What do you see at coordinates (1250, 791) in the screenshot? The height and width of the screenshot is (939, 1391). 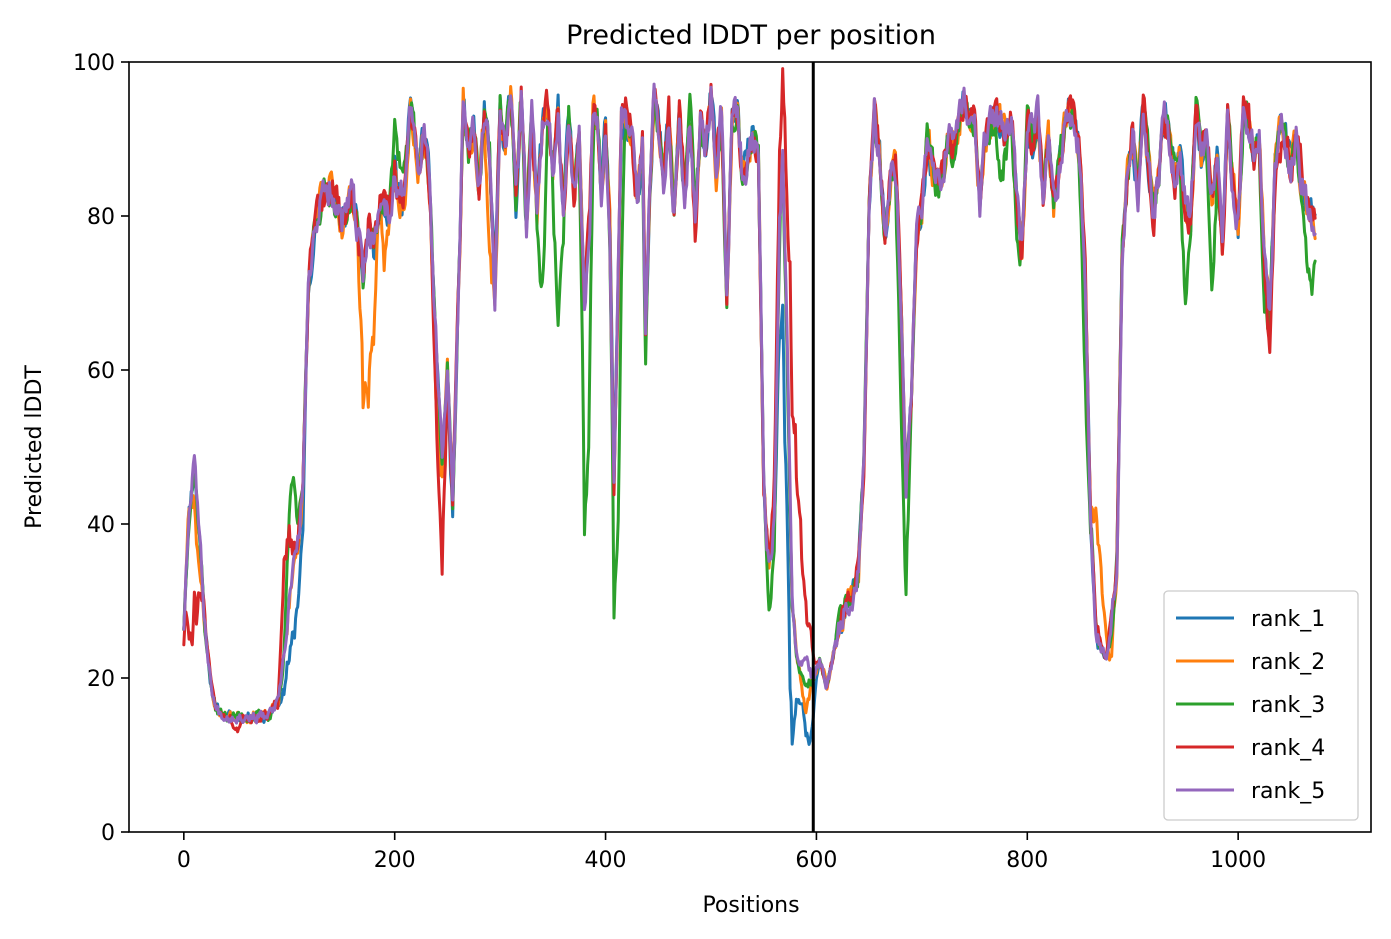 I see `legend-item-rank-5: rank_5` at bounding box center [1250, 791].